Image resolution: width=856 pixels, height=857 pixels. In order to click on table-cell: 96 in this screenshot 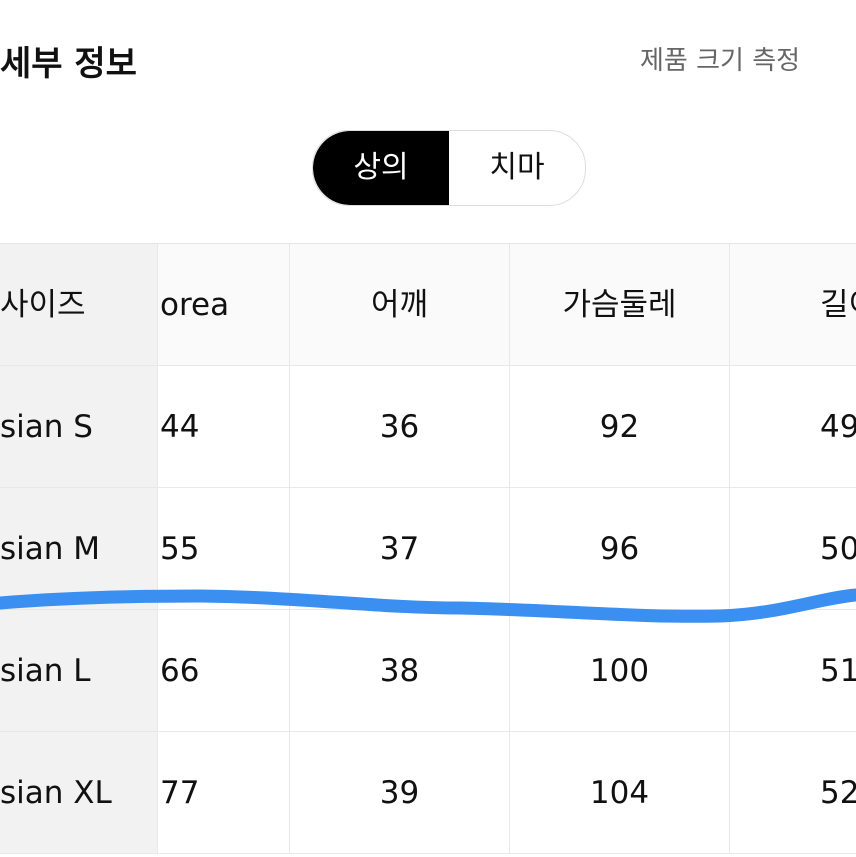, I will do `click(620, 549)`.